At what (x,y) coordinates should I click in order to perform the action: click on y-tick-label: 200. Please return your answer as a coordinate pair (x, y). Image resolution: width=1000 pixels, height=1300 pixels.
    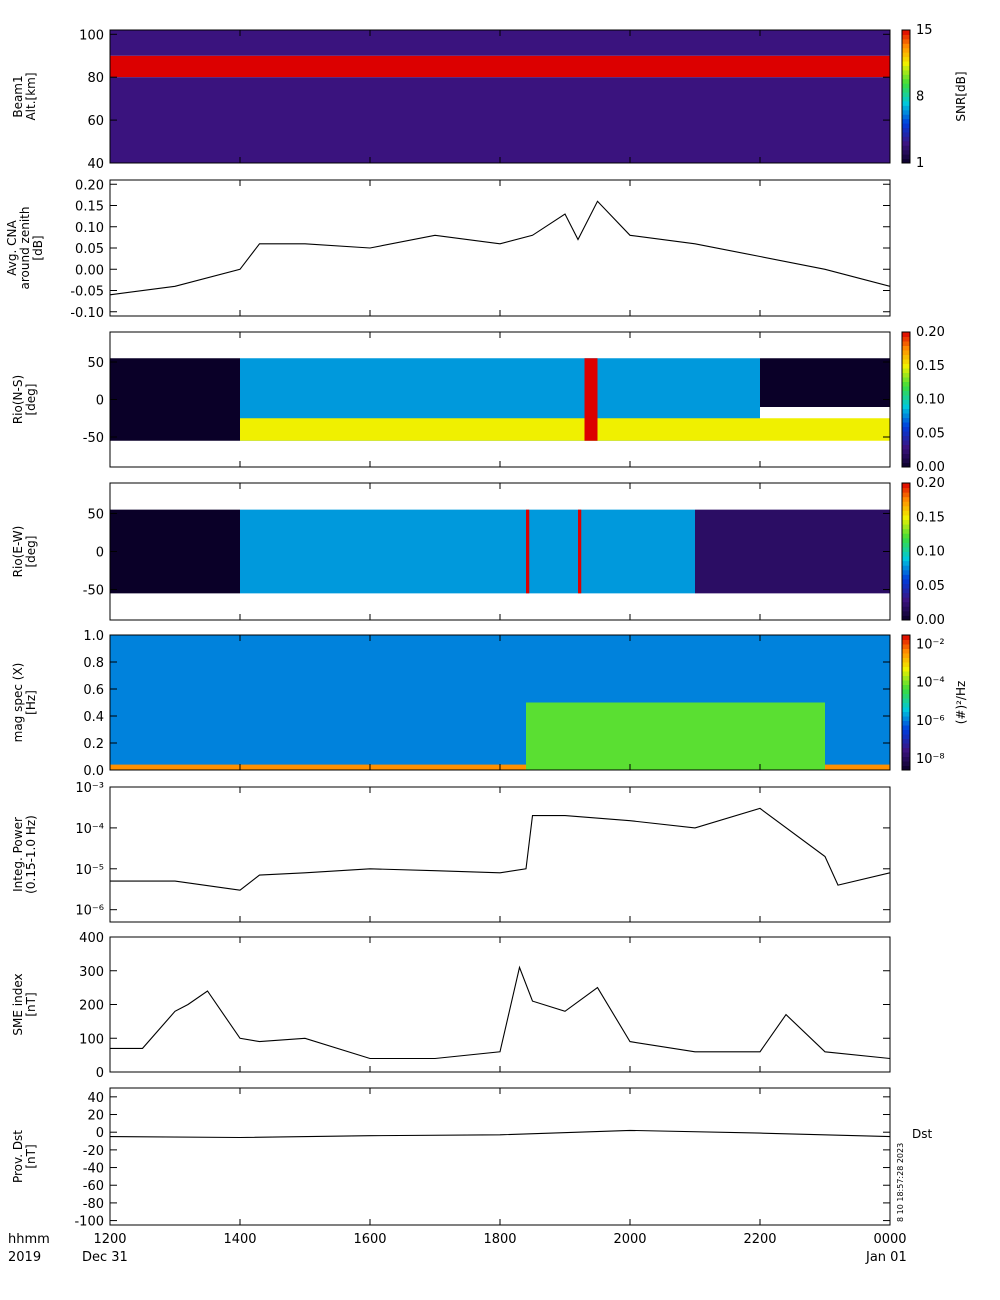
    Looking at the image, I should click on (91, 1006).